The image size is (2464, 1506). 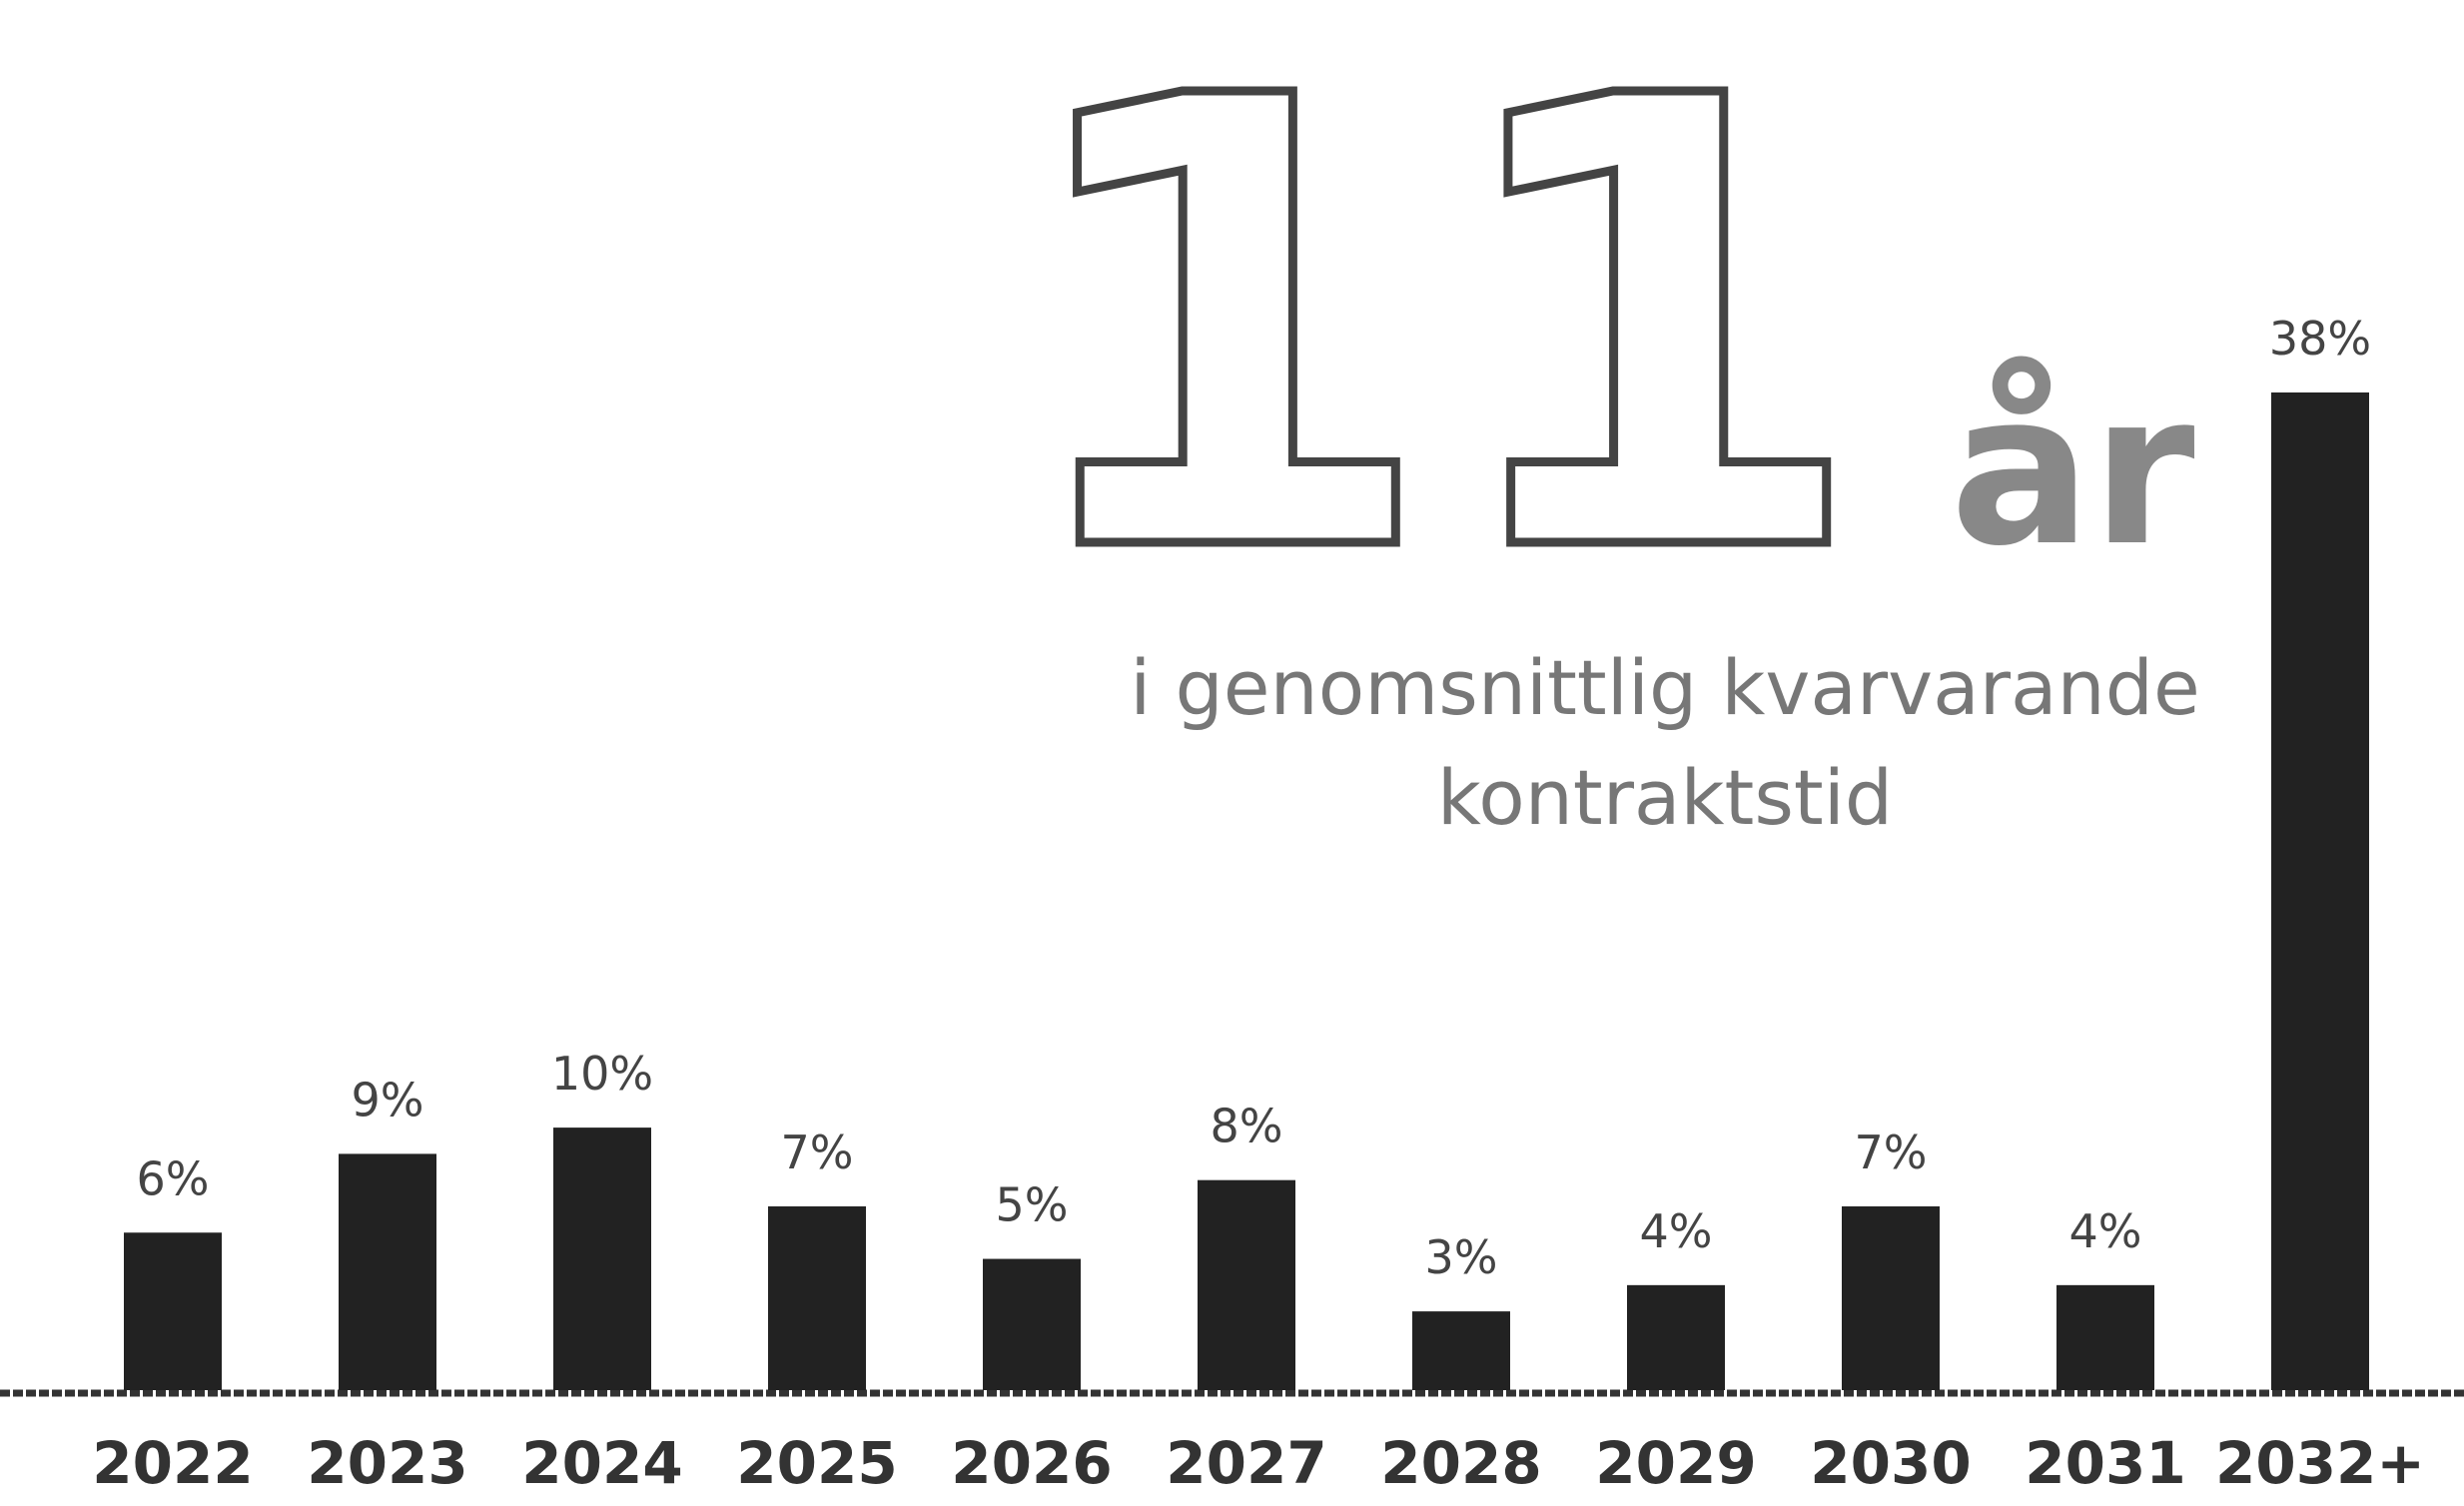 I want to click on value-label: 6%, so click(x=173, y=1178).